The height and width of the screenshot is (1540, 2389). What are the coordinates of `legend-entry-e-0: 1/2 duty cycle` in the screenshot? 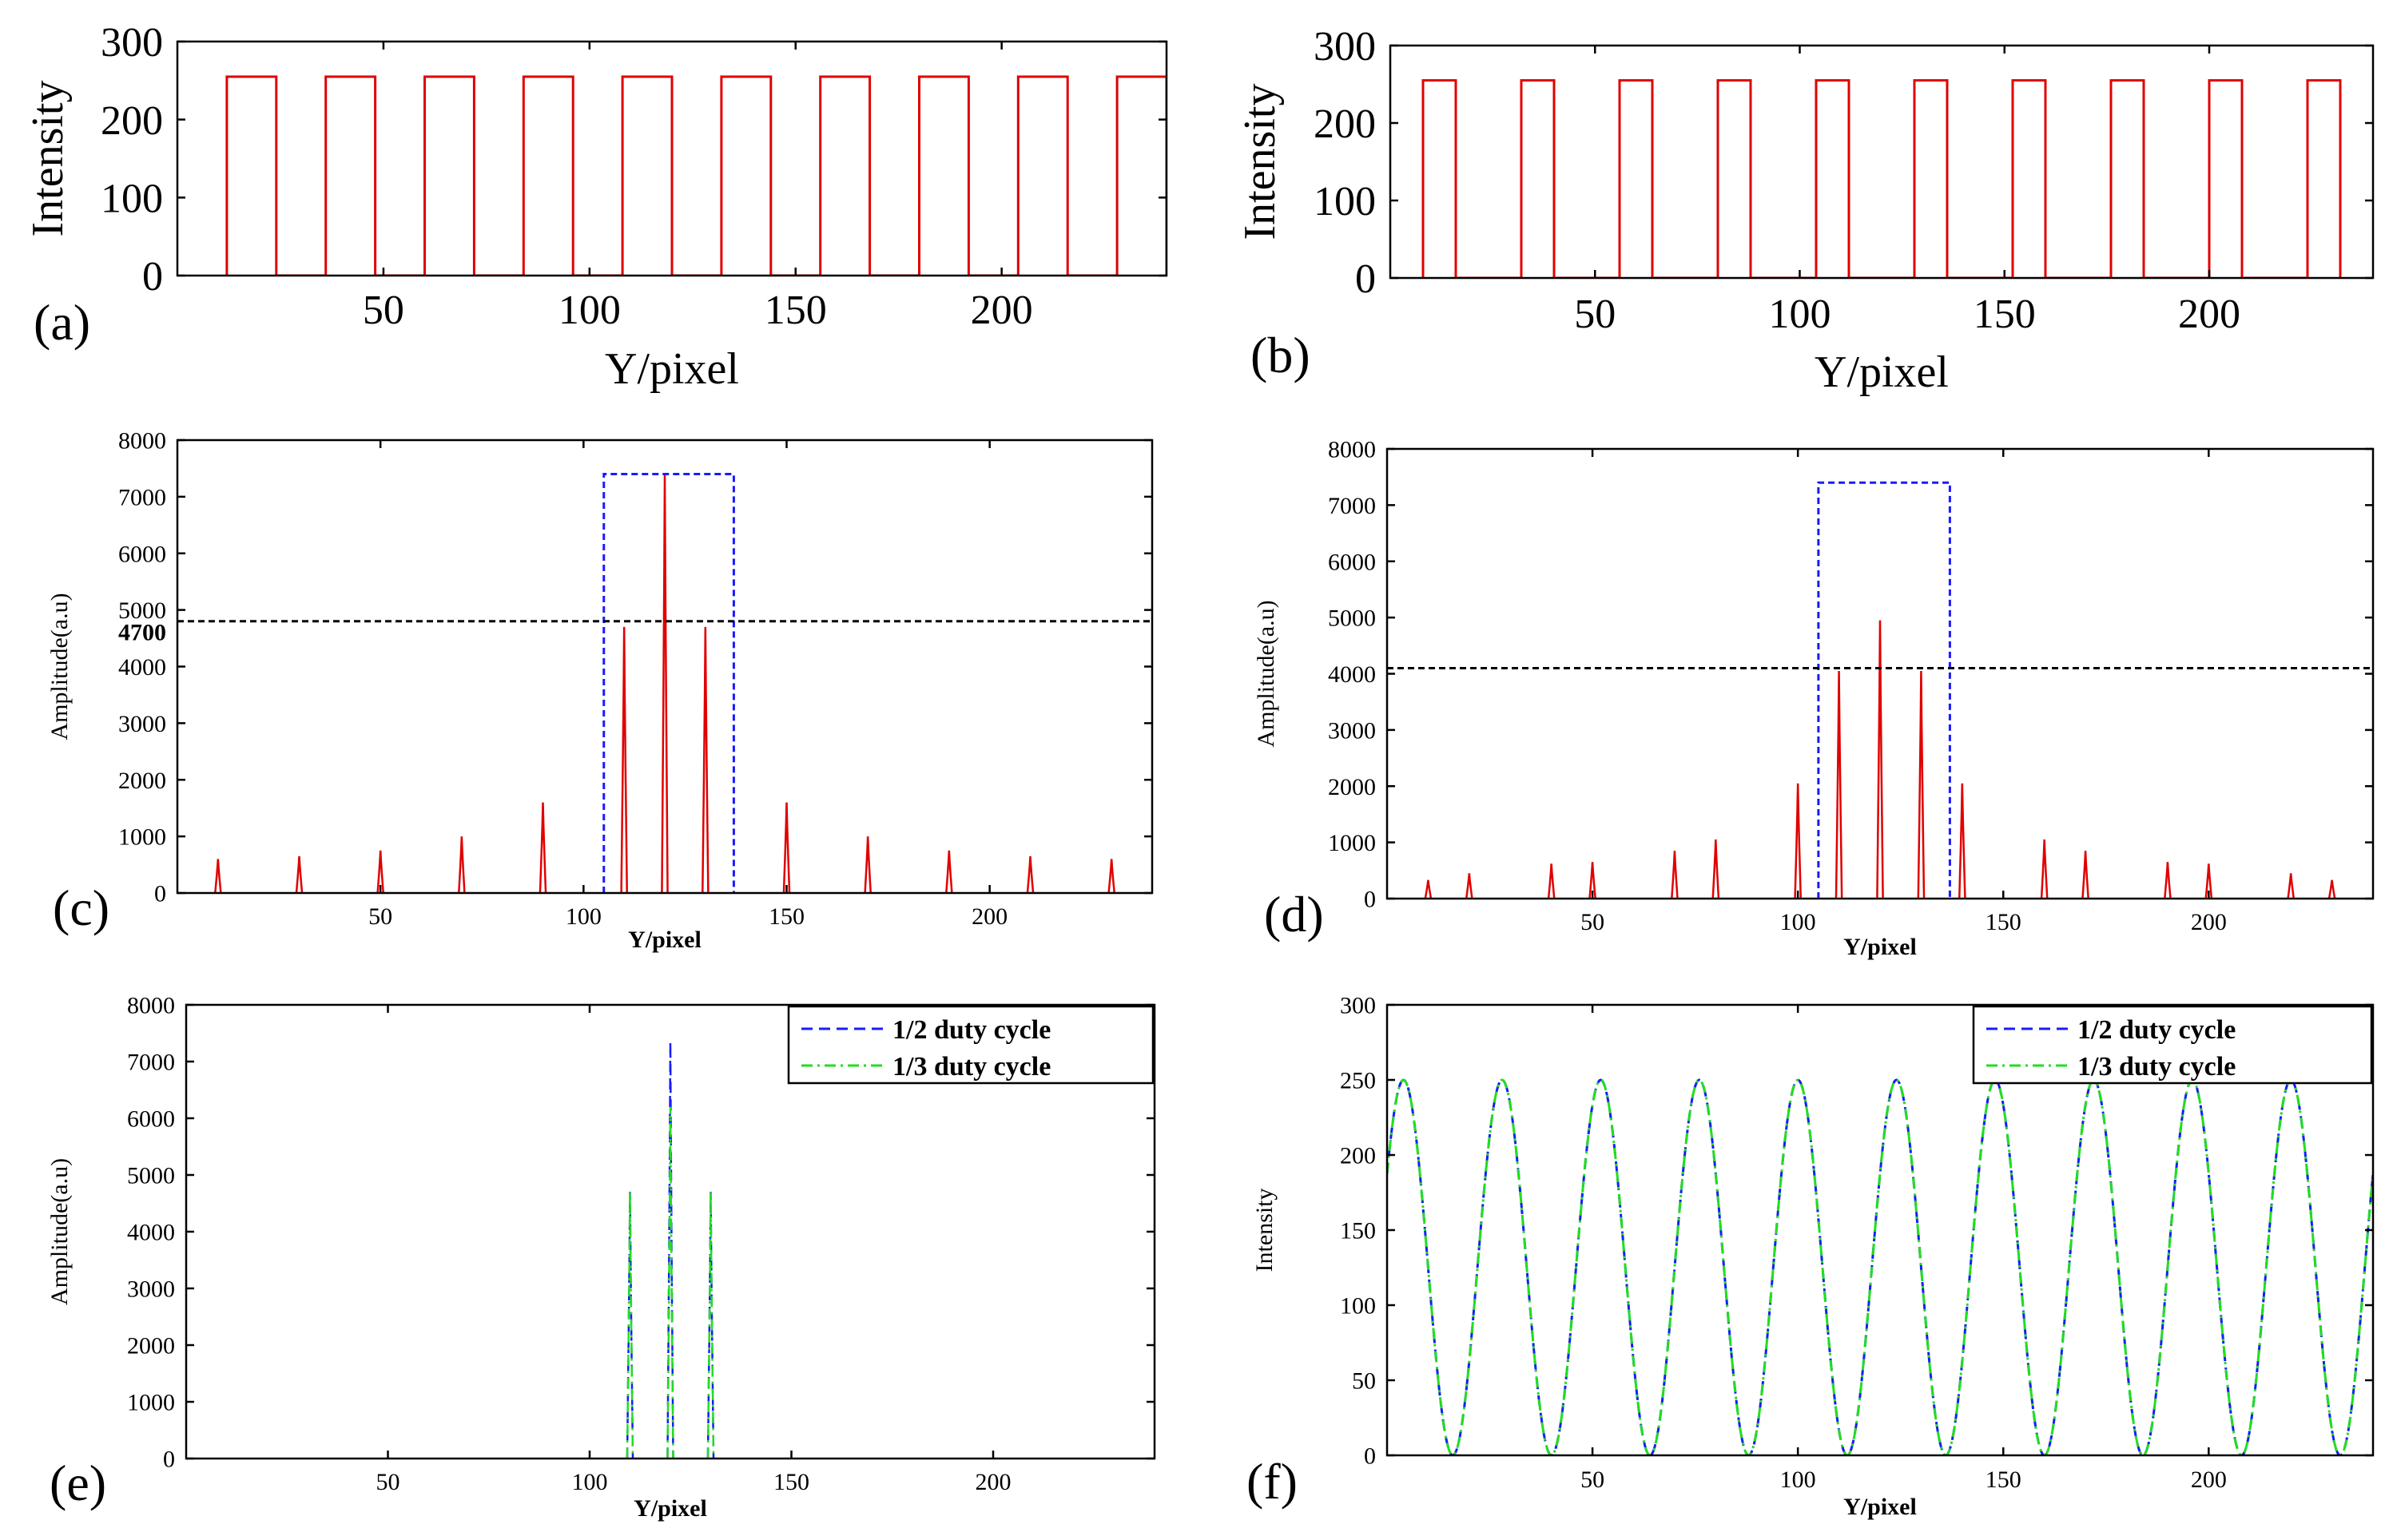 It's located at (971, 1030).